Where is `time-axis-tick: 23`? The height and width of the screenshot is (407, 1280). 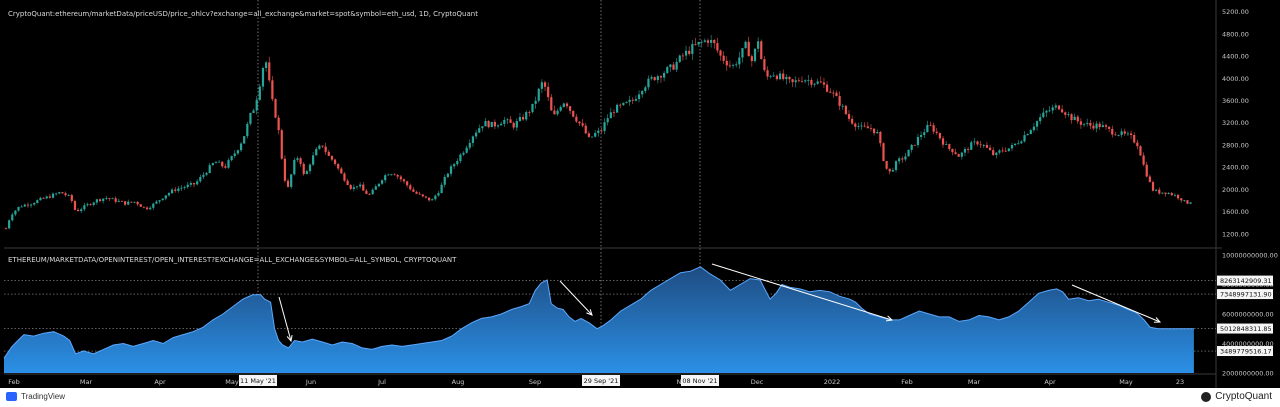
time-axis-tick: 23 is located at coordinates (1180, 382).